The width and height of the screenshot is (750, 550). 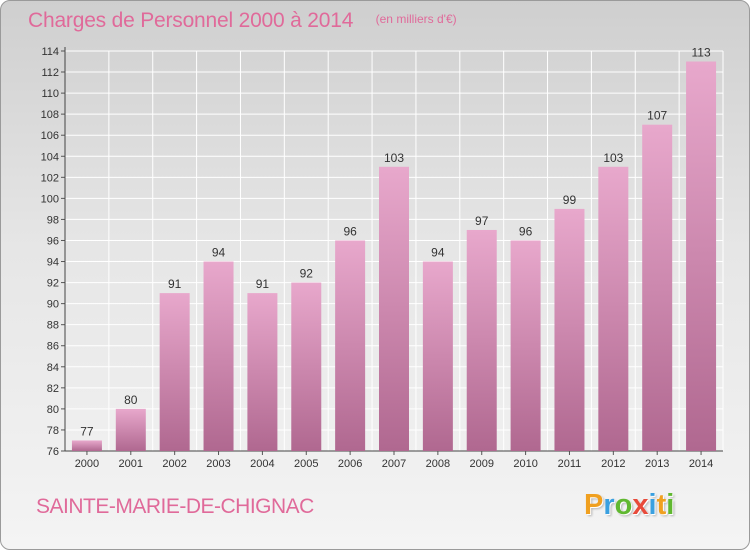 I want to click on y-tick-label: 96, so click(x=53, y=241).